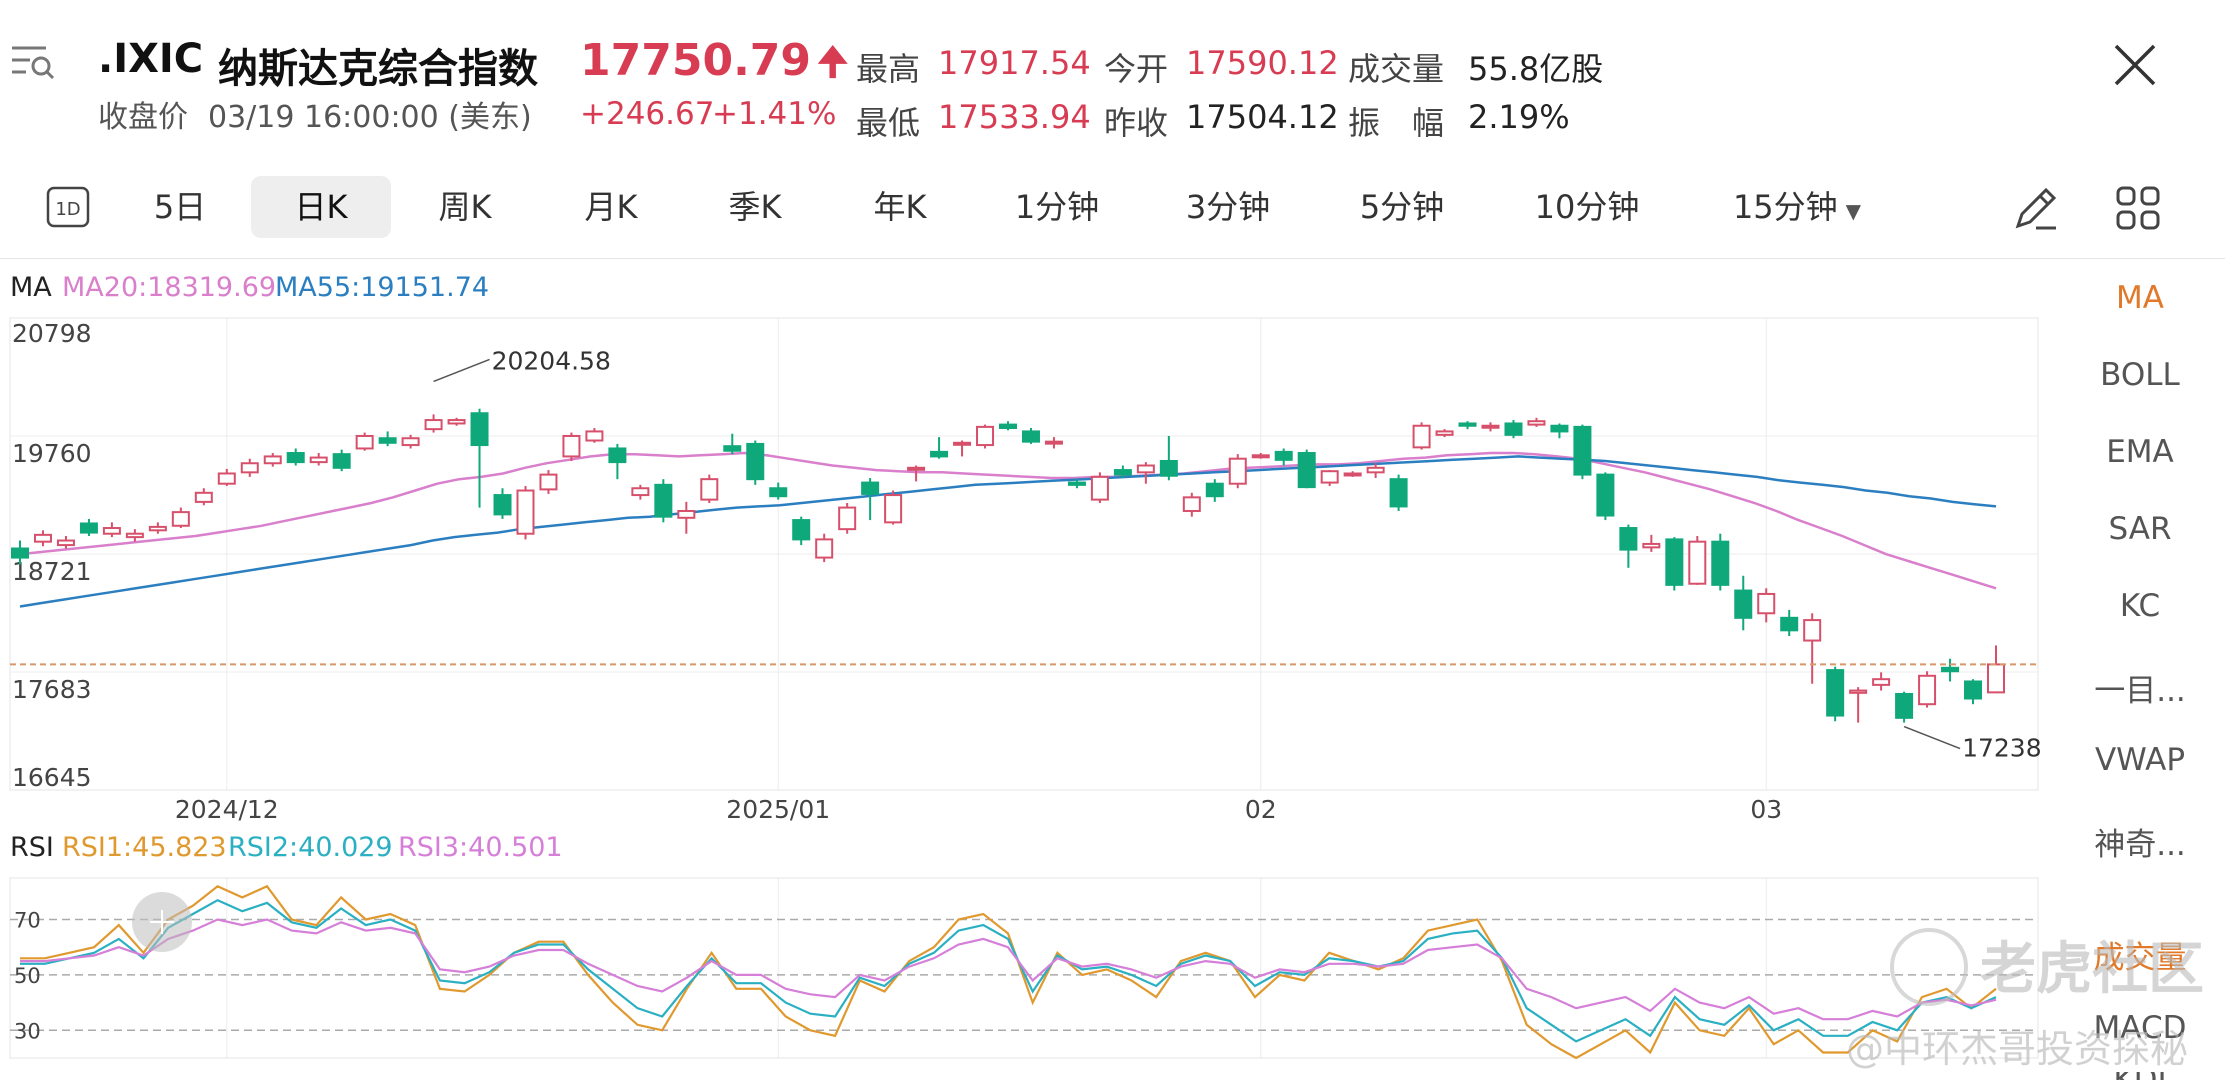 The width and height of the screenshot is (2225, 1080). What do you see at coordinates (1536, 69) in the screenshot?
I see `stat-volume-value: 55.8亿股` at bounding box center [1536, 69].